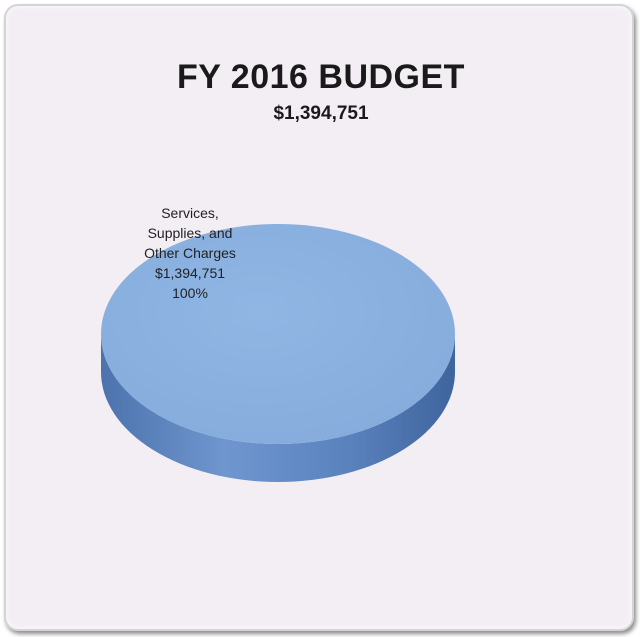  Describe the element at coordinates (321, 113) in the screenshot. I see `chart-total: $1,394,751` at that location.